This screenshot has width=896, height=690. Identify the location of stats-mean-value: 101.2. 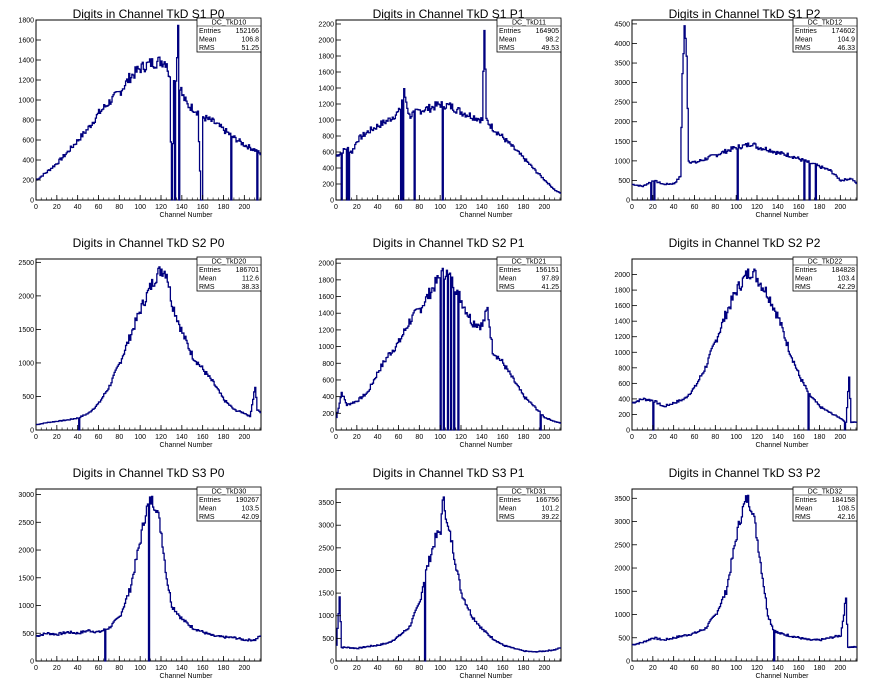
(550, 509).